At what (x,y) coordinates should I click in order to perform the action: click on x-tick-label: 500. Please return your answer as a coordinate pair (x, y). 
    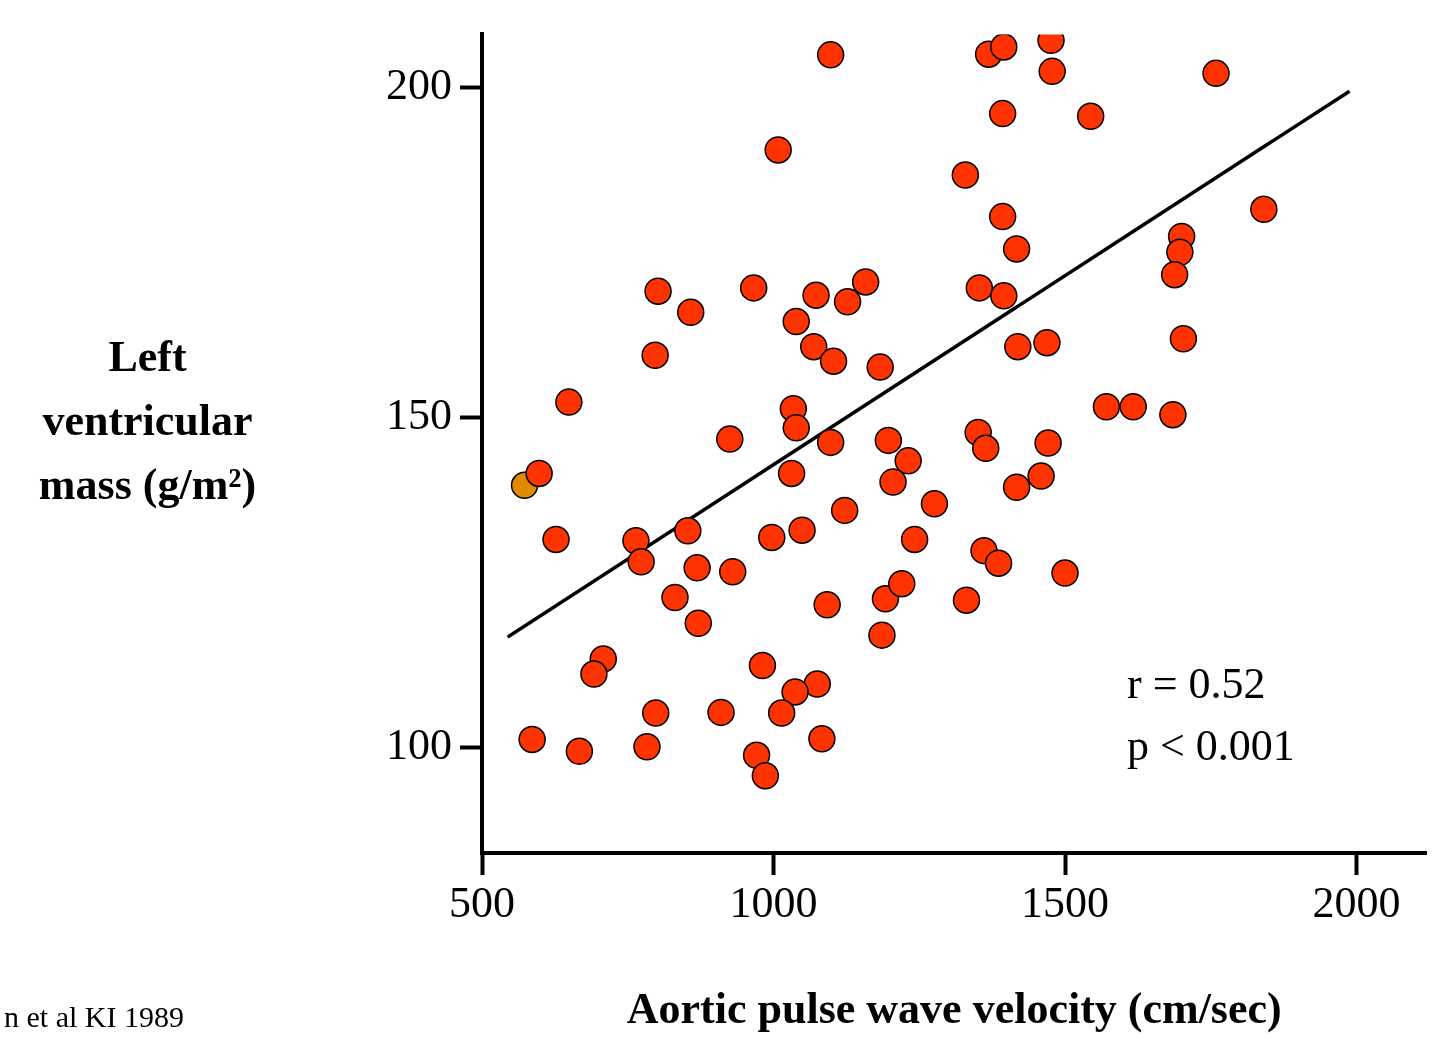
    Looking at the image, I should click on (482, 902).